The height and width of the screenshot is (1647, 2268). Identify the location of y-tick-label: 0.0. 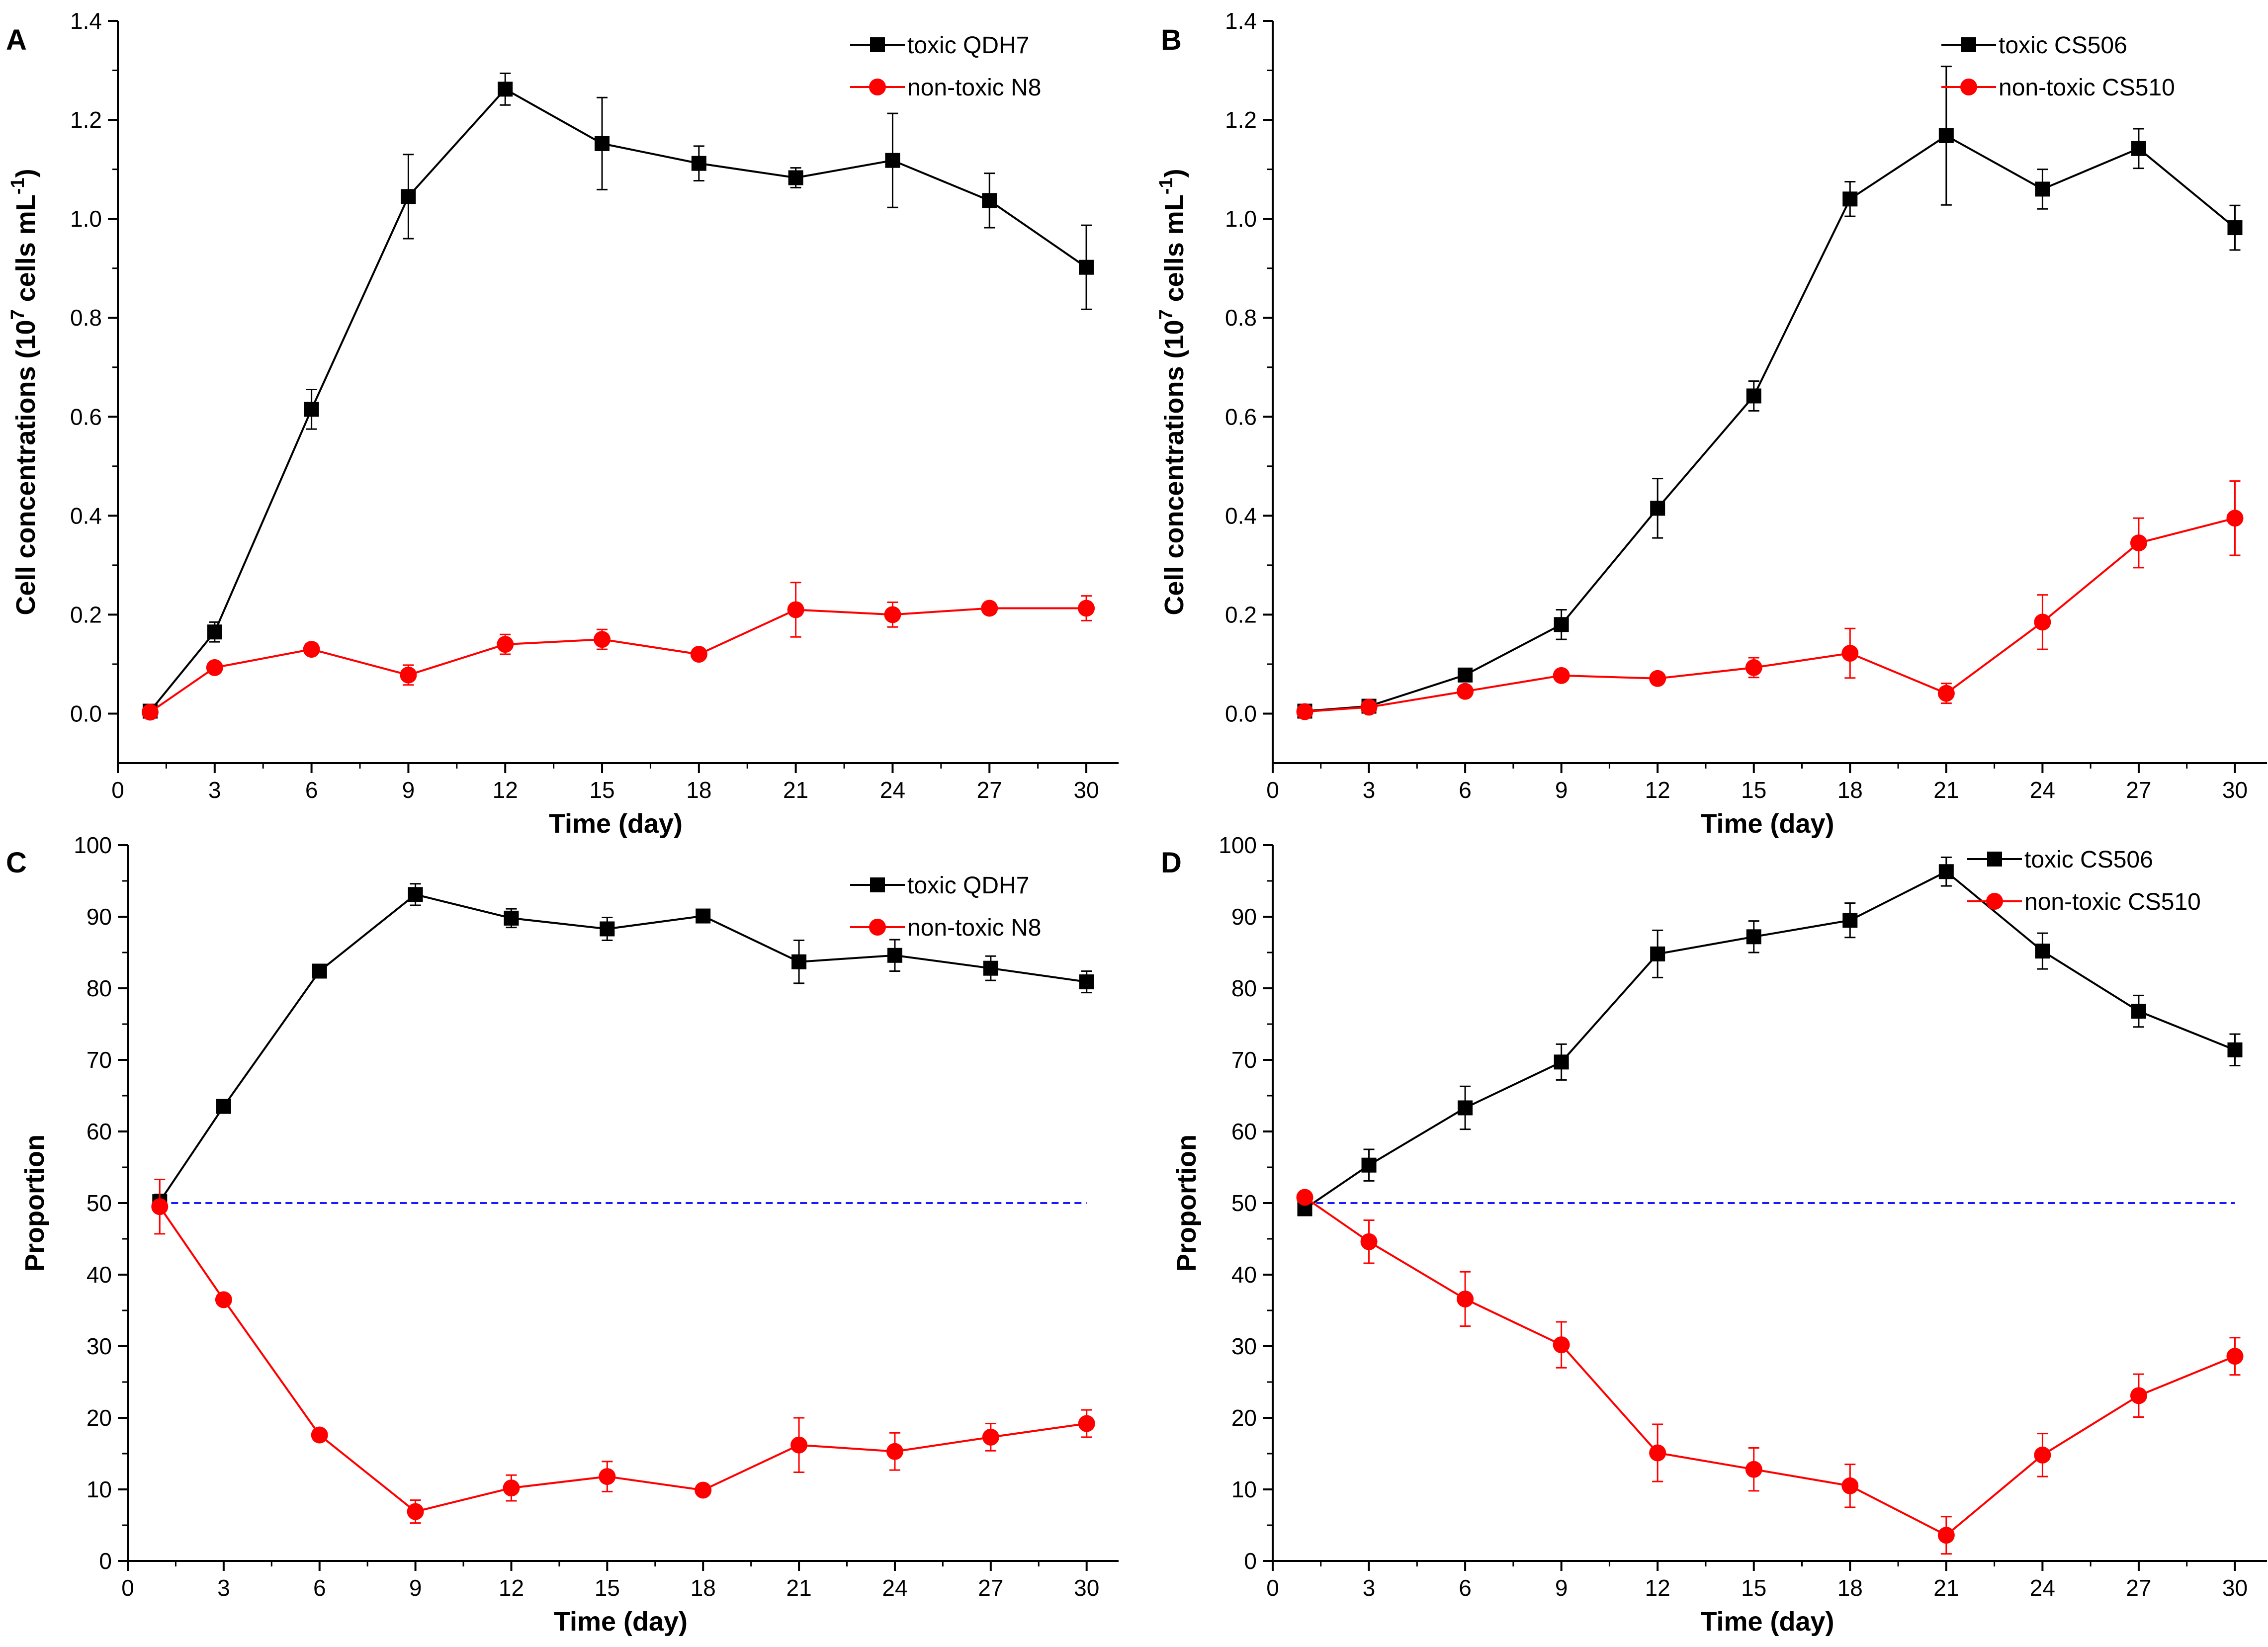
(86, 713).